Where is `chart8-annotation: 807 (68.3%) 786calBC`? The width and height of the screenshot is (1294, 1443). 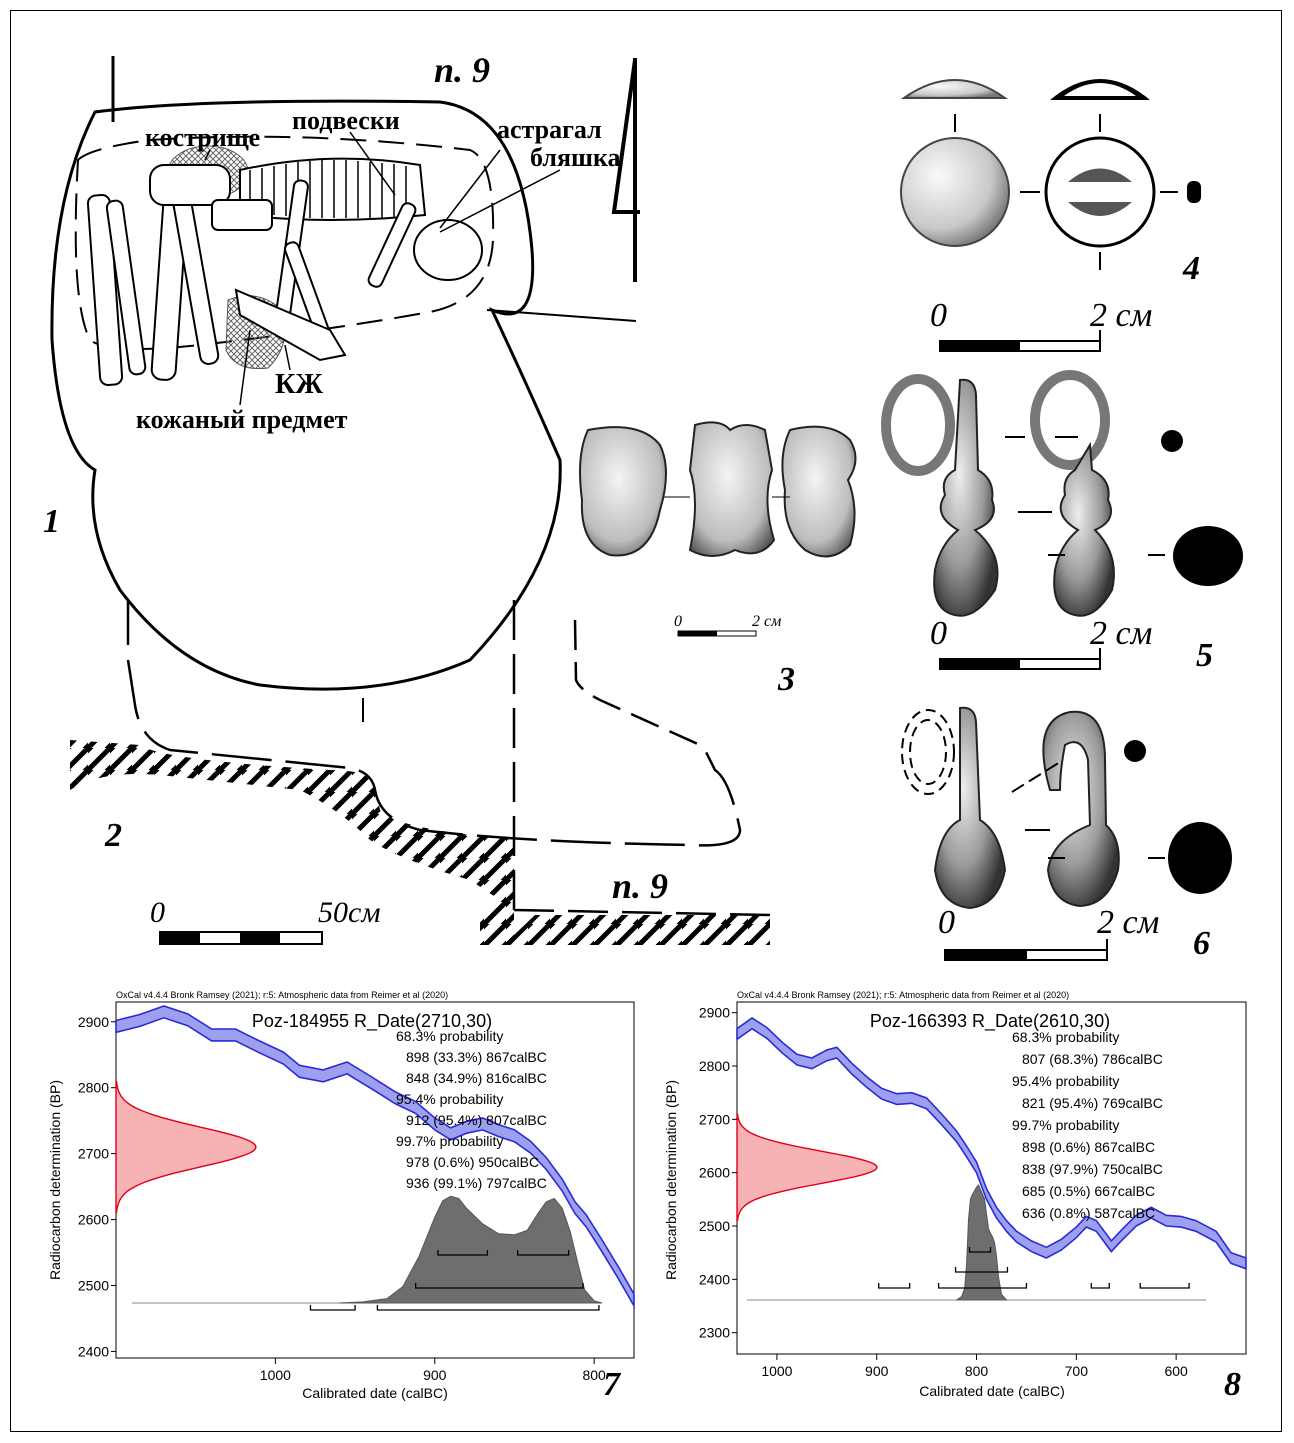 chart8-annotation: 807 (68.3%) 786calBC is located at coordinates (1092, 1059).